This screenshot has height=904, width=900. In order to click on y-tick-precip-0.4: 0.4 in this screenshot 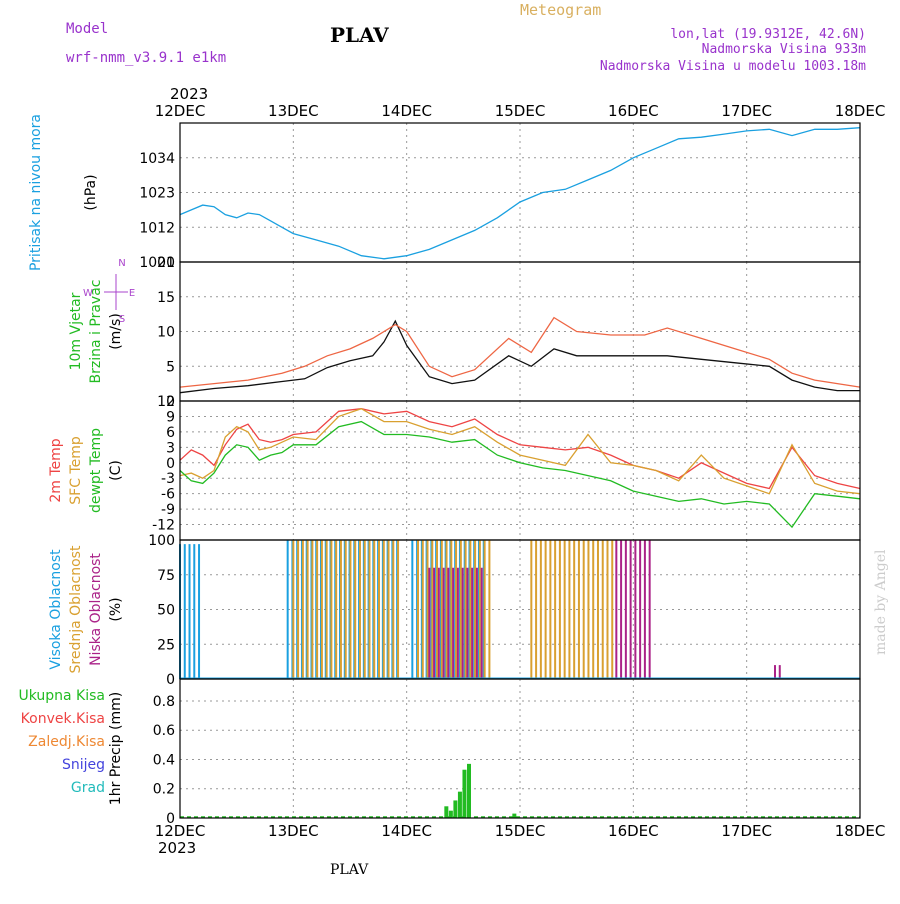, I will do `click(164, 760)`.